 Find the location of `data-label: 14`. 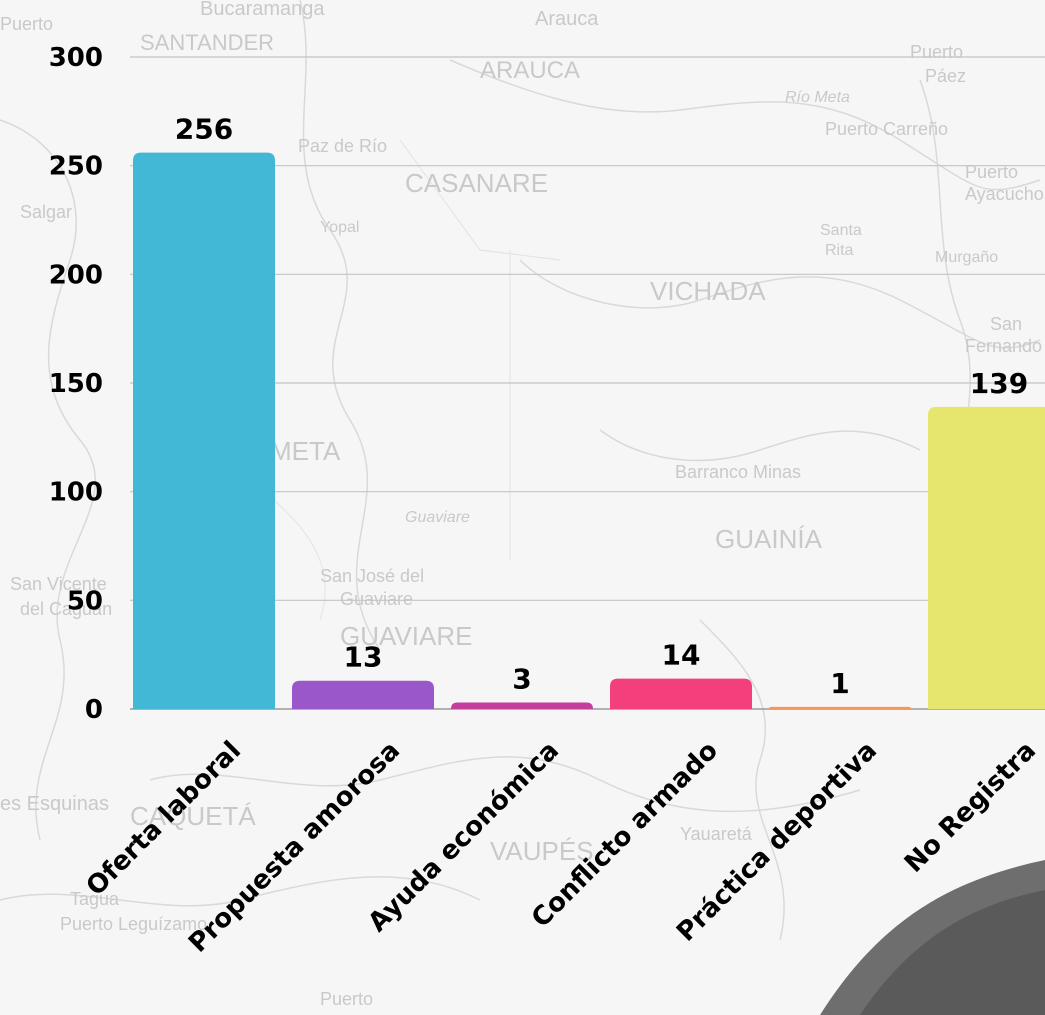

data-label: 14 is located at coordinates (681, 655).